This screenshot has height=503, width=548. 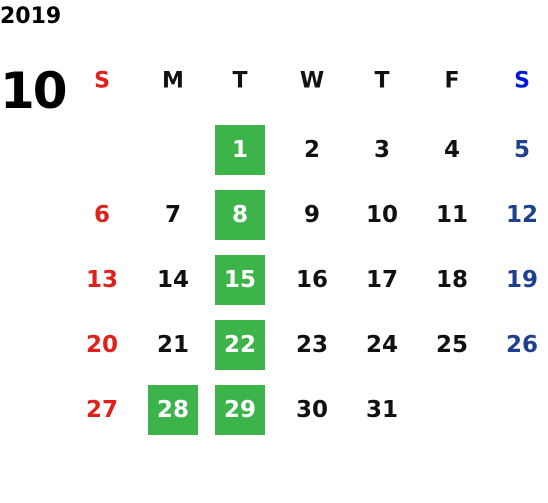 What do you see at coordinates (452, 150) in the screenshot?
I see `day-number: 4` at bounding box center [452, 150].